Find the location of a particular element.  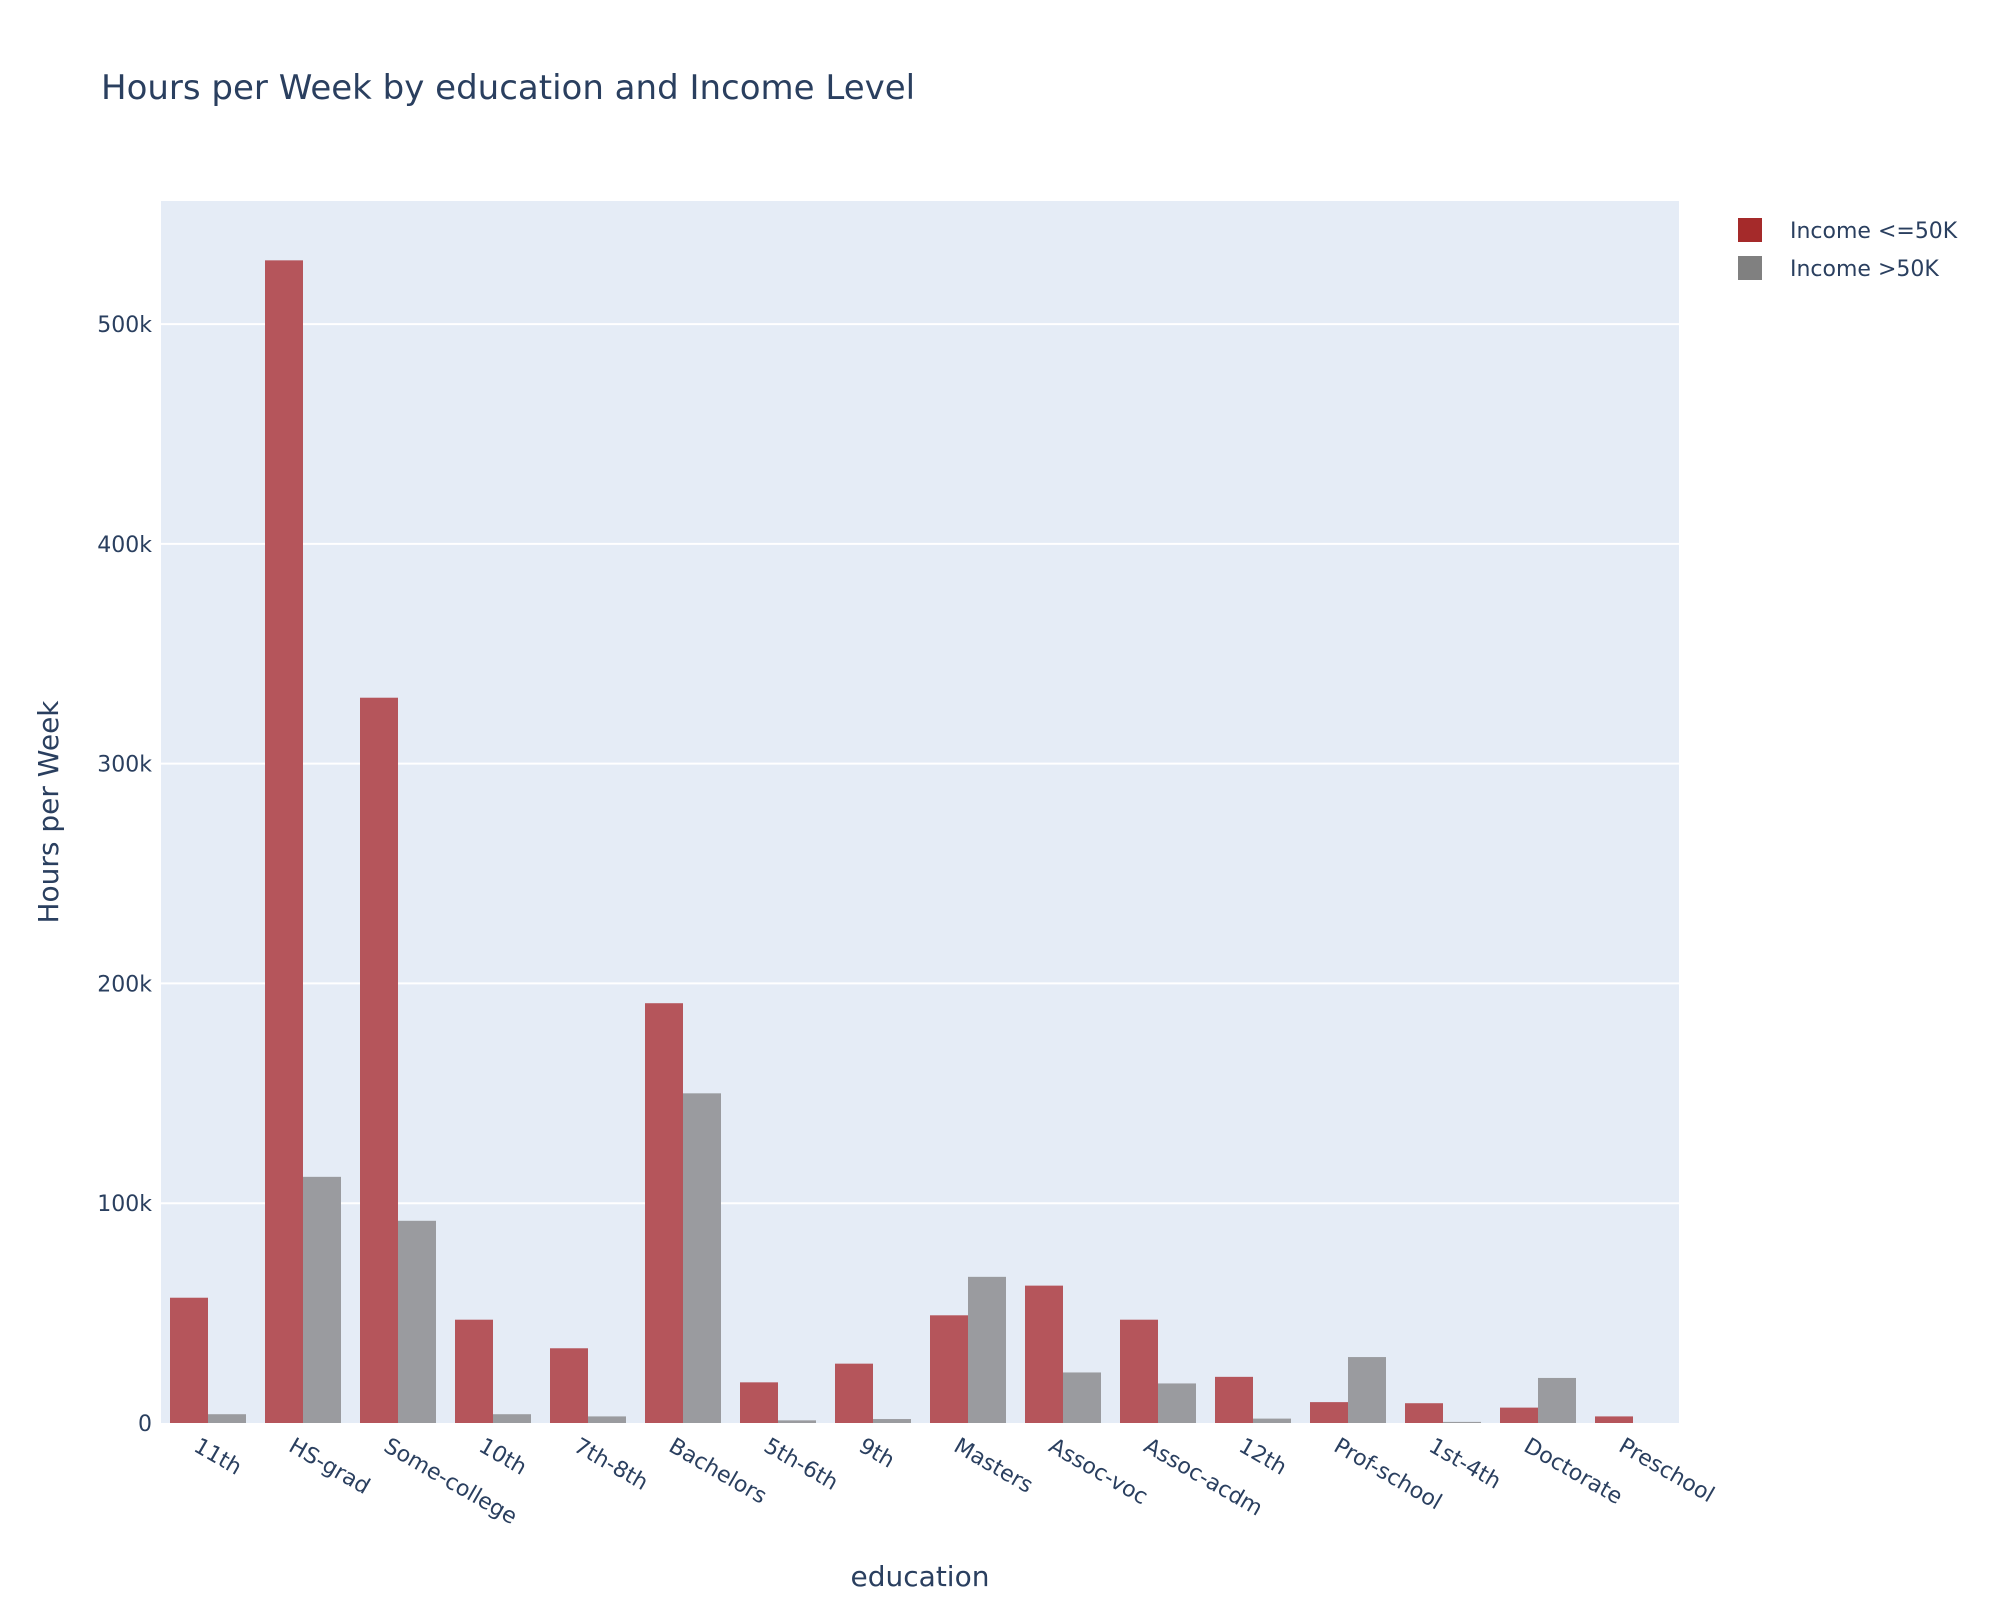

x-tick-label: HS-grad is located at coordinates (328, 1467).